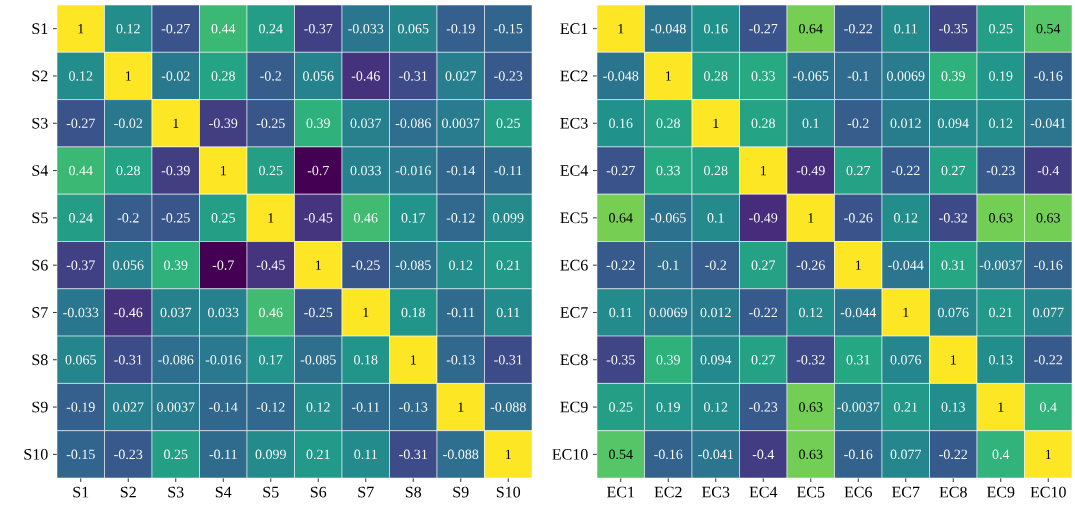 The width and height of the screenshot is (1075, 508). Describe the element at coordinates (574, 29) in the screenshot. I see `y-tick-label: EC1` at that location.